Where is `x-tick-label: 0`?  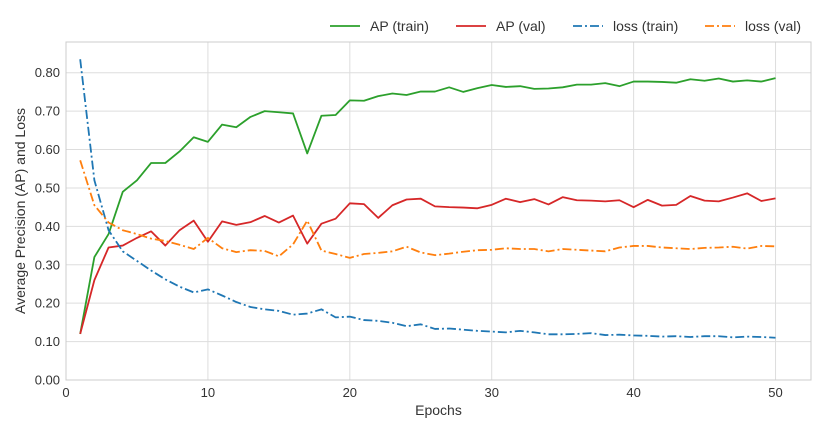 x-tick-label: 0 is located at coordinates (65, 392).